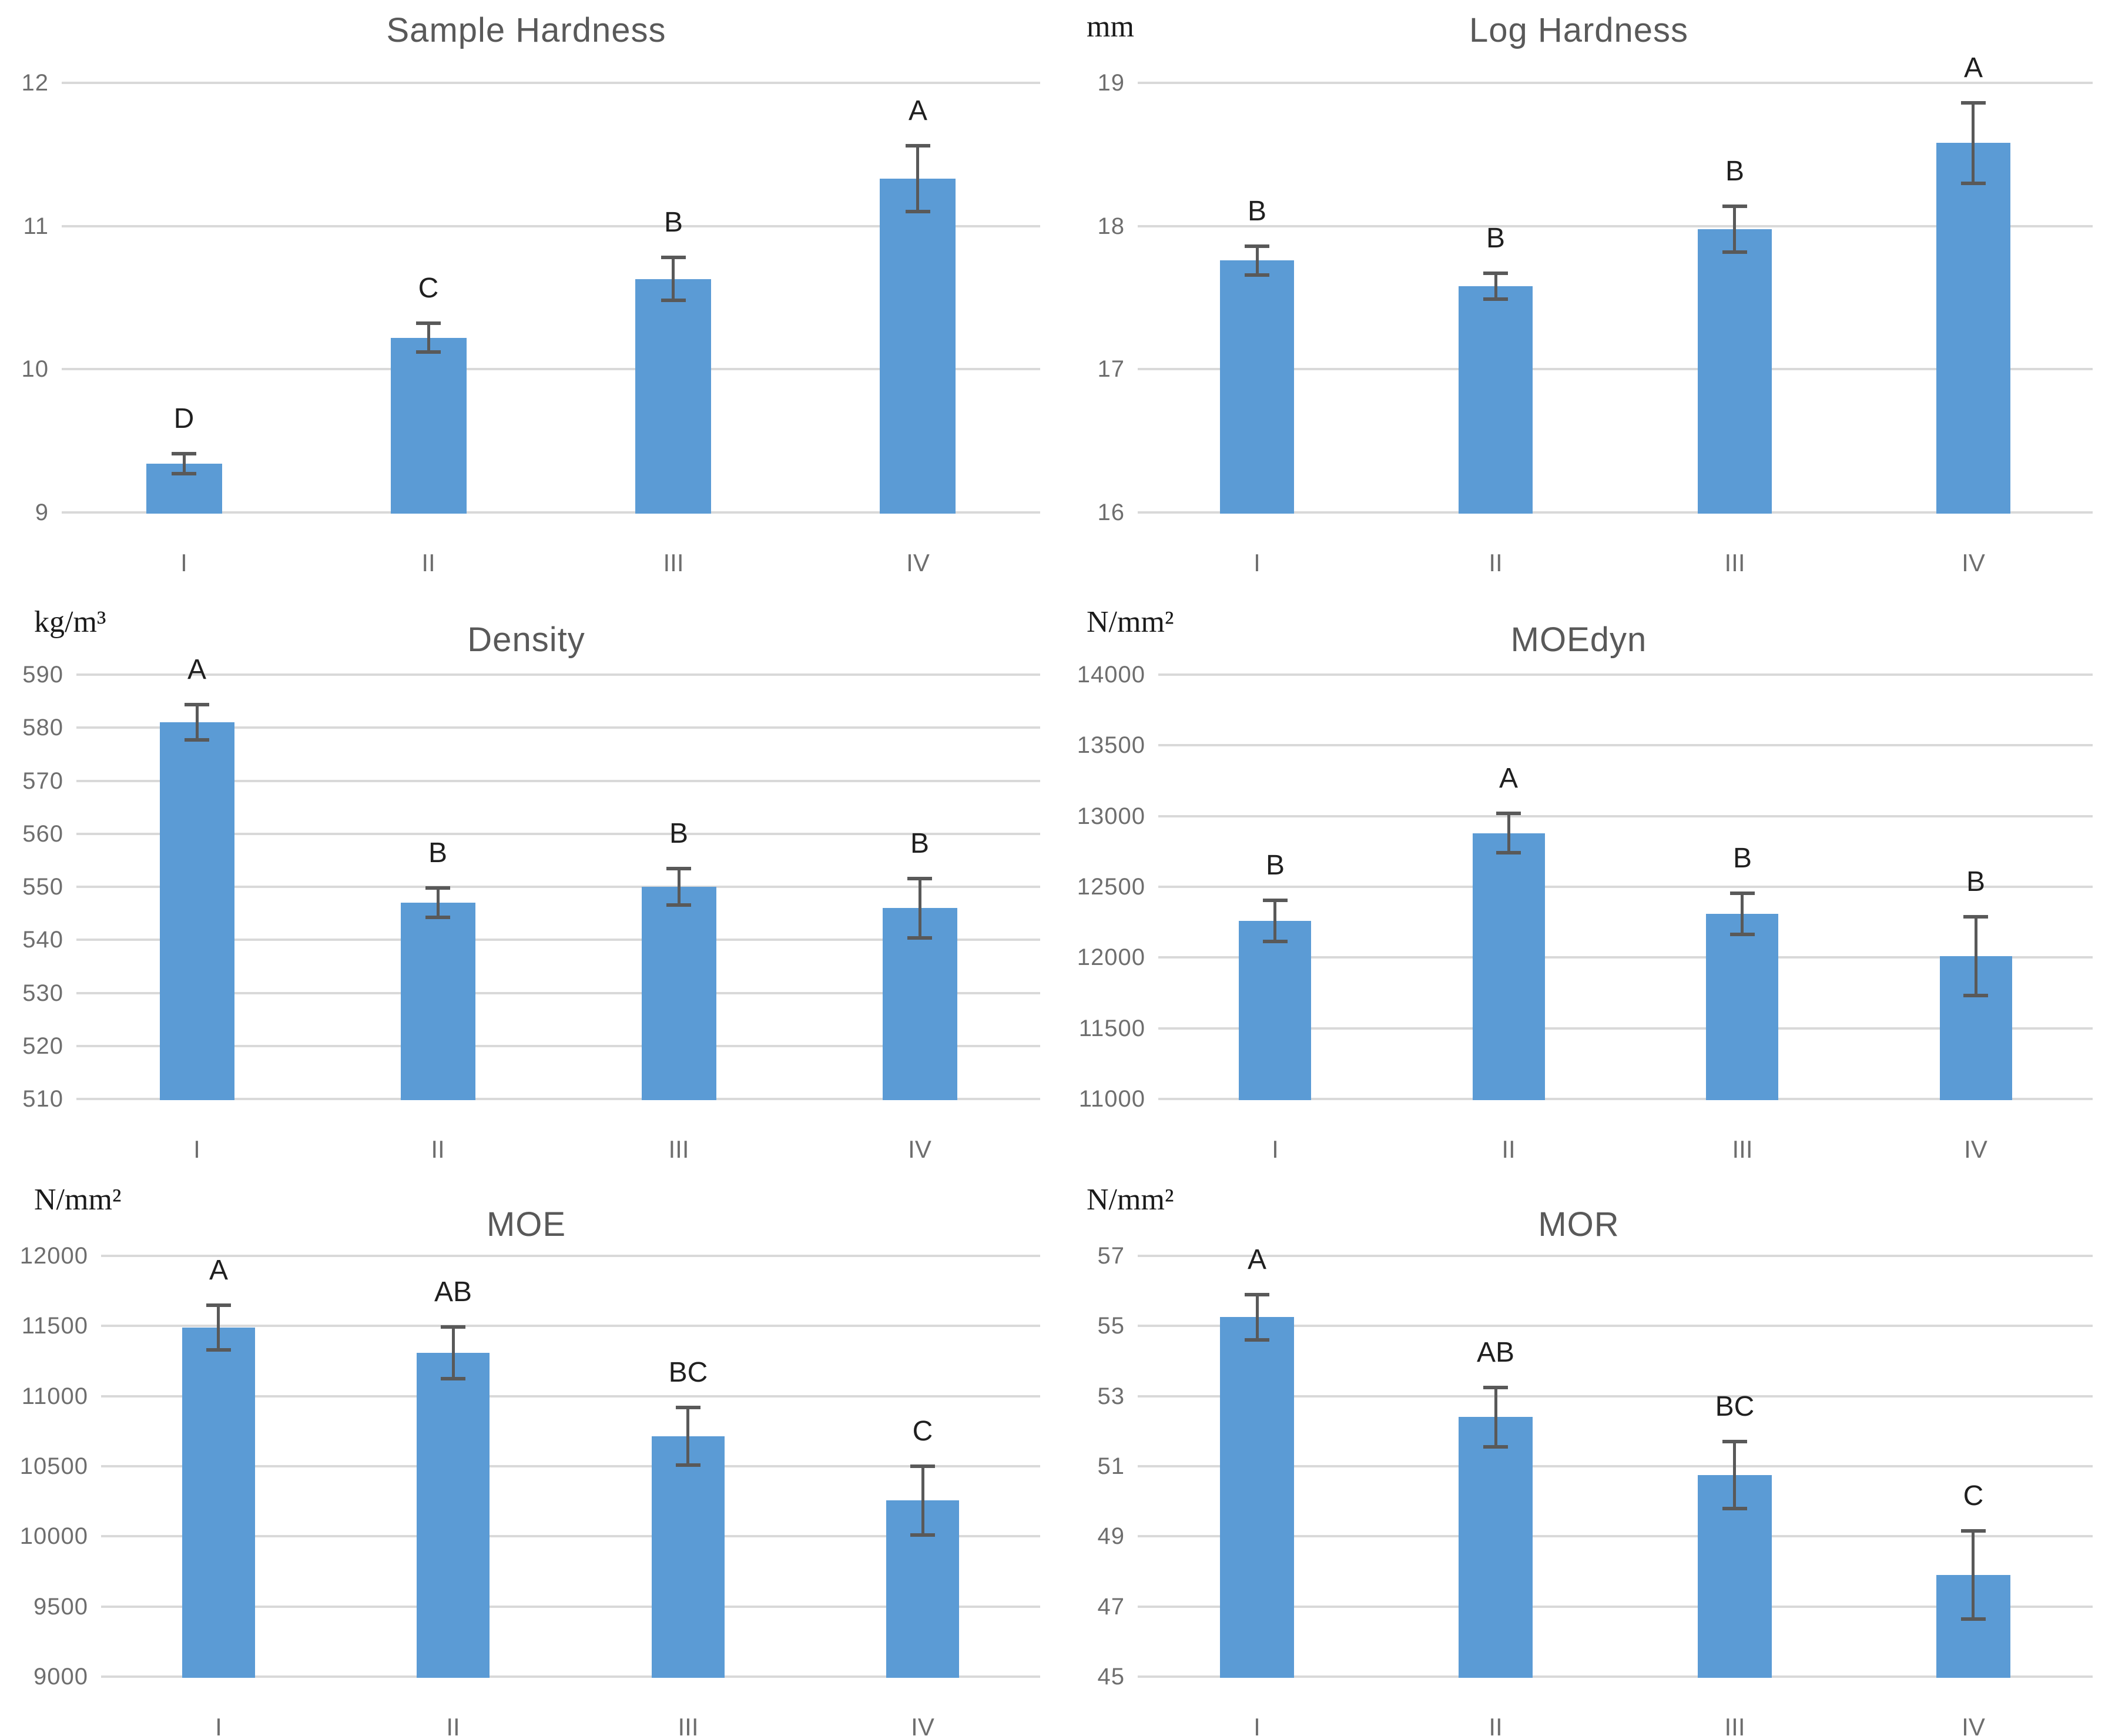 Image resolution: width=2105 pixels, height=1736 pixels. Describe the element at coordinates (42, 887) in the screenshot. I see `y-axis-tick-label: 550` at that location.